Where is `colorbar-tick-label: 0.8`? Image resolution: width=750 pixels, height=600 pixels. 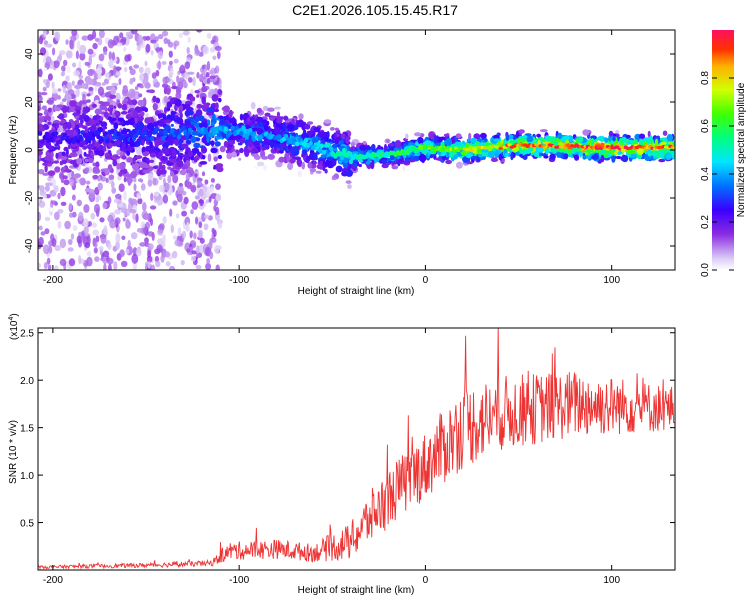 colorbar-tick-label: 0.8 is located at coordinates (705, 78).